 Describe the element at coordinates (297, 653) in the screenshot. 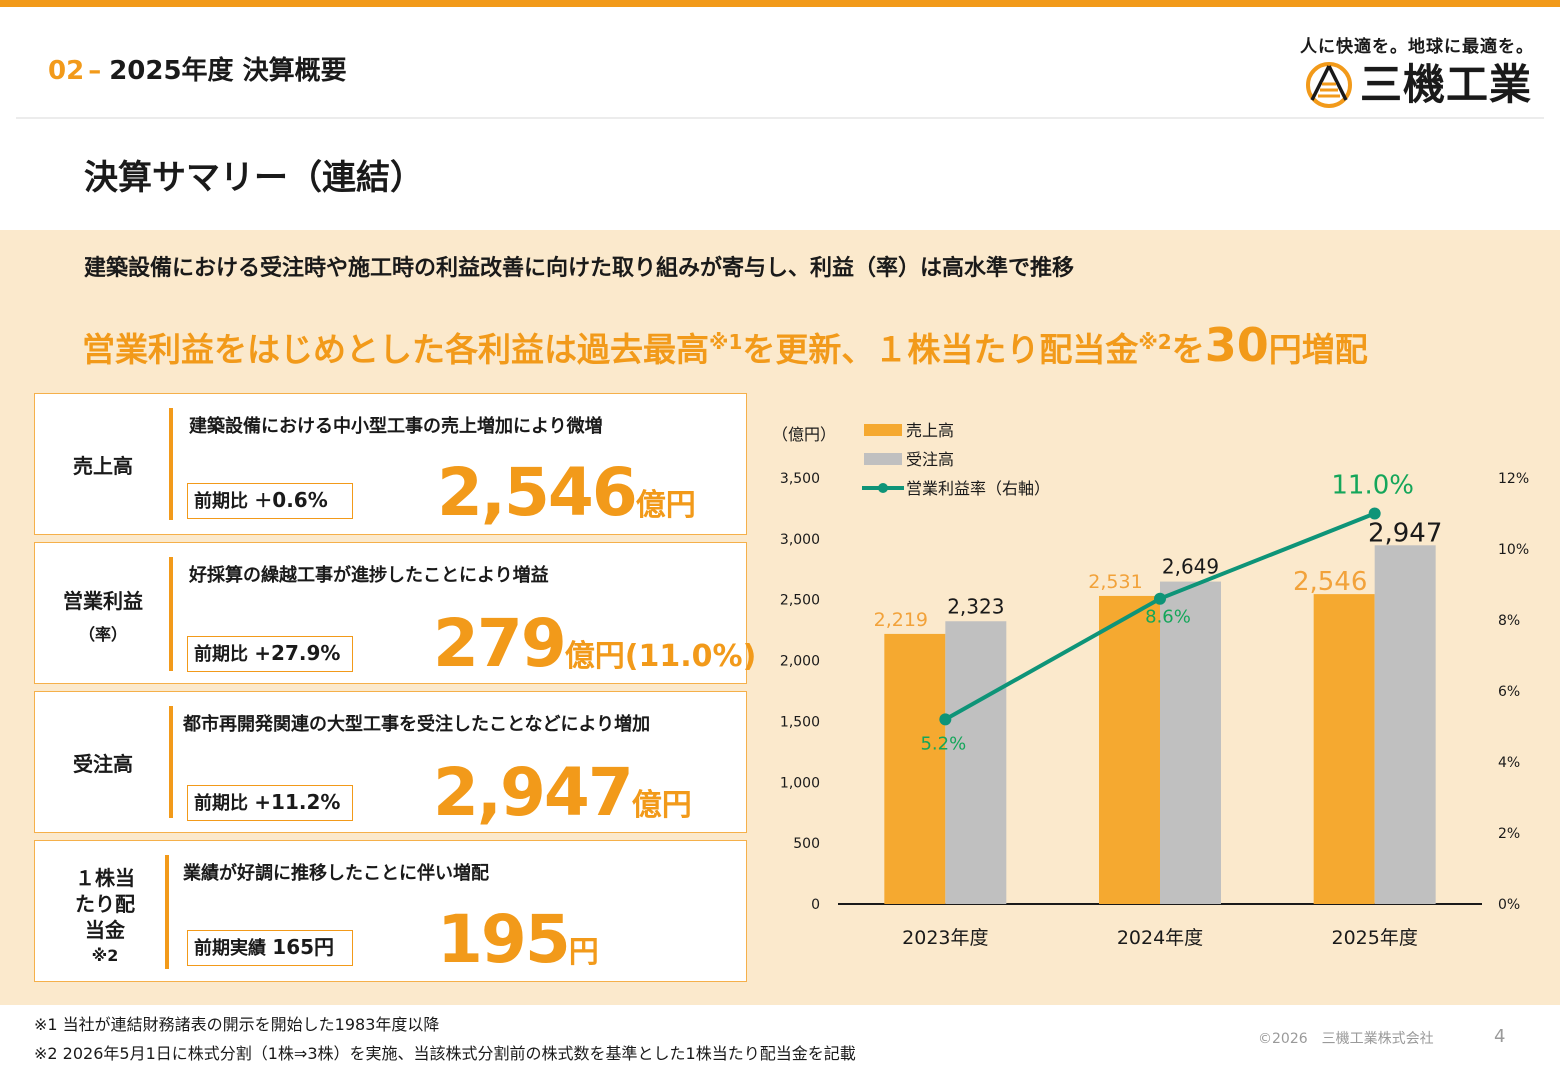

I see `prev-value: +27.9%` at that location.